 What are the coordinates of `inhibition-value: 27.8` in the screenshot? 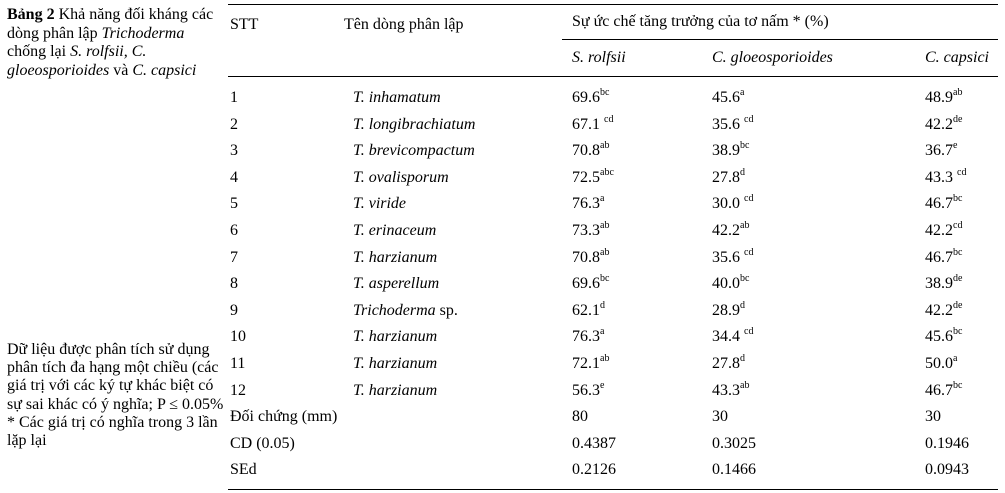 It's located at (726, 363).